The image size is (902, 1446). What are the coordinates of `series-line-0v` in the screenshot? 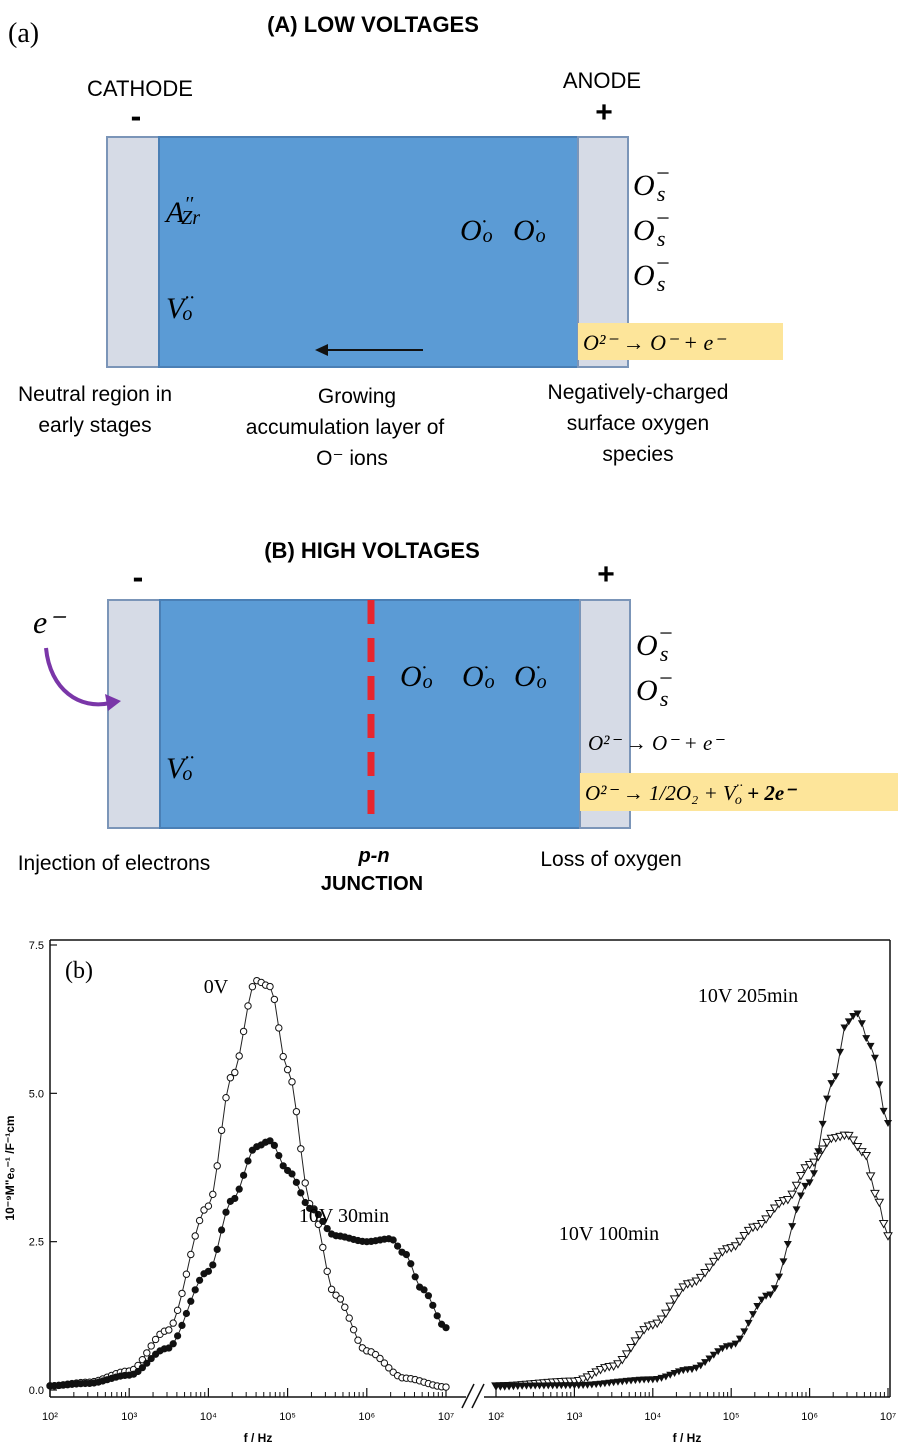 It's located at (248, 1183).